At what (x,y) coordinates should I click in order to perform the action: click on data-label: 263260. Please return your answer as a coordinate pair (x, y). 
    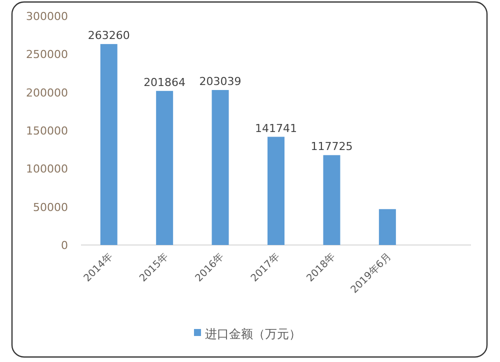
    Looking at the image, I should click on (109, 35).